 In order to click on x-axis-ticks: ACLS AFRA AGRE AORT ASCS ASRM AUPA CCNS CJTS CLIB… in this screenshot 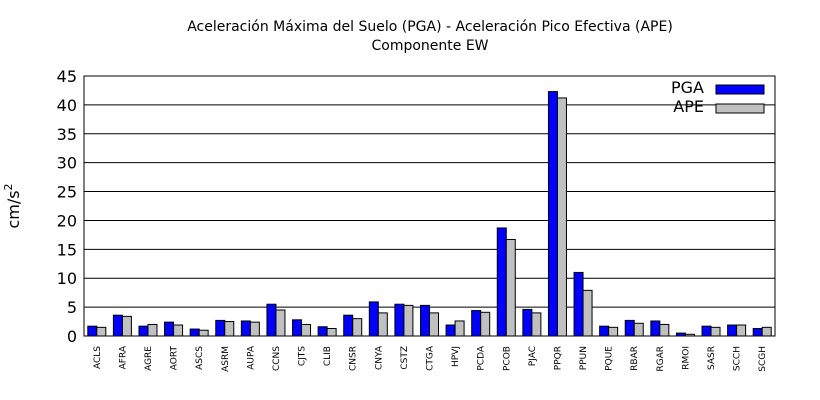, I will do `click(430, 358)`.